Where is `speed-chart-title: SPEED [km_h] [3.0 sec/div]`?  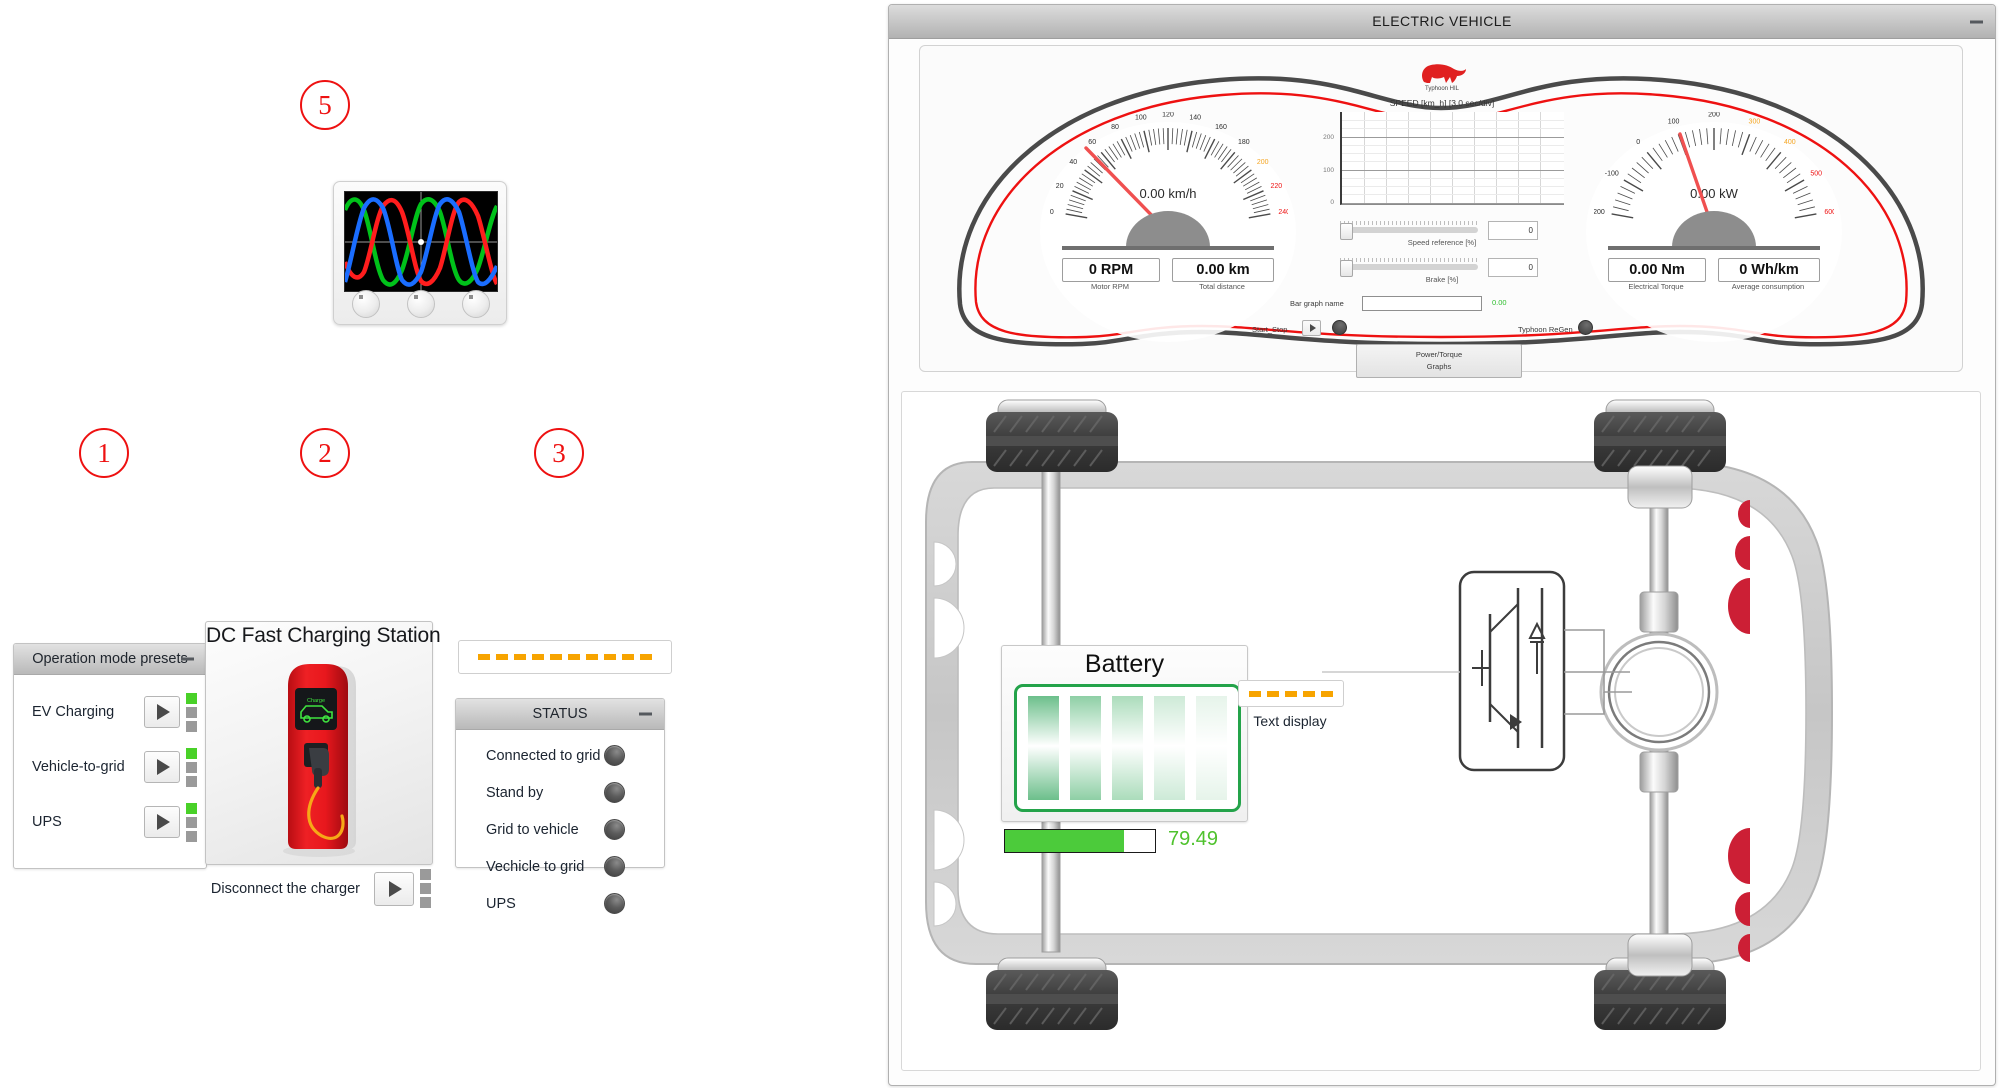
speed-chart-title: SPEED [km_h] [3.0 sec/div] is located at coordinates (1442, 103).